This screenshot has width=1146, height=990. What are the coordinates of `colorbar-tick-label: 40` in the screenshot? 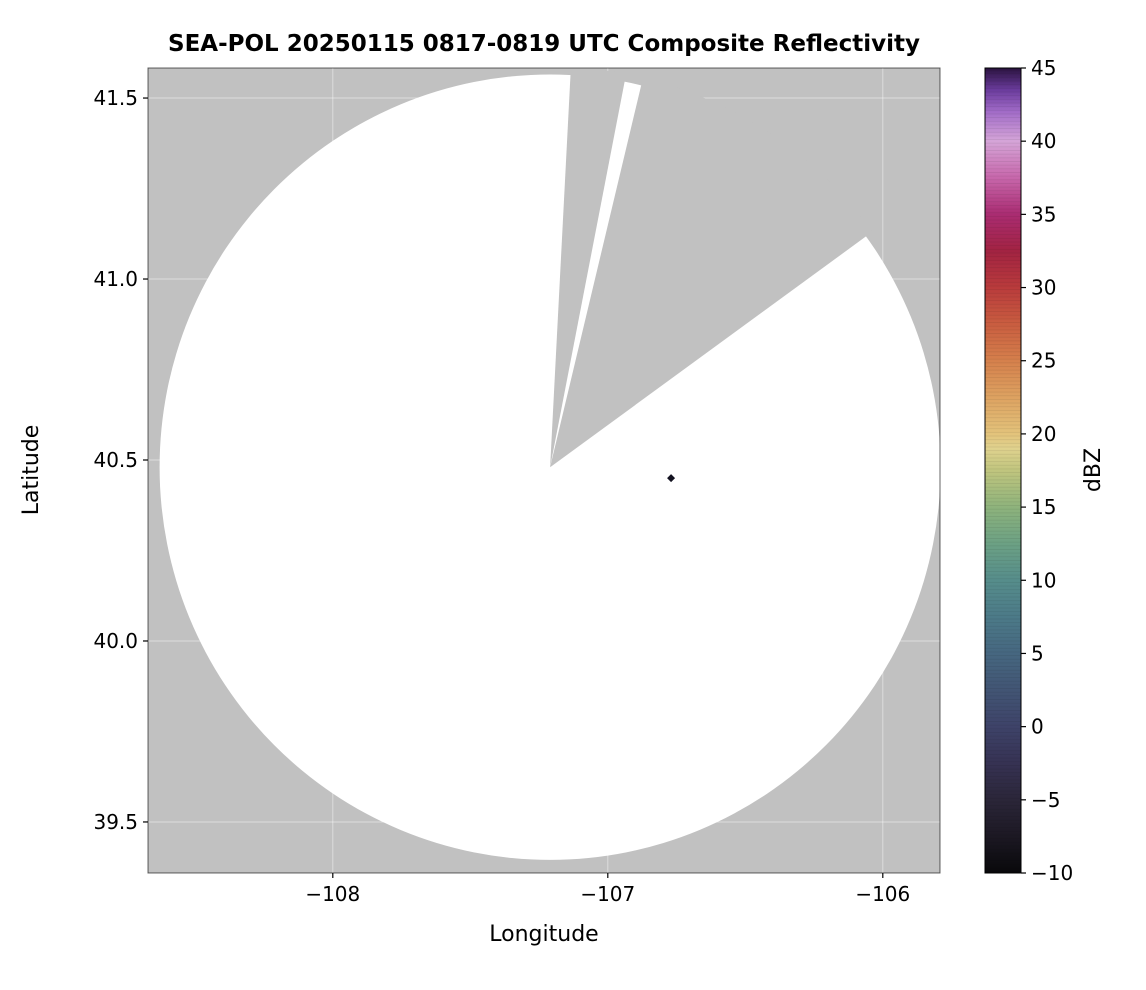 It's located at (1043, 141).